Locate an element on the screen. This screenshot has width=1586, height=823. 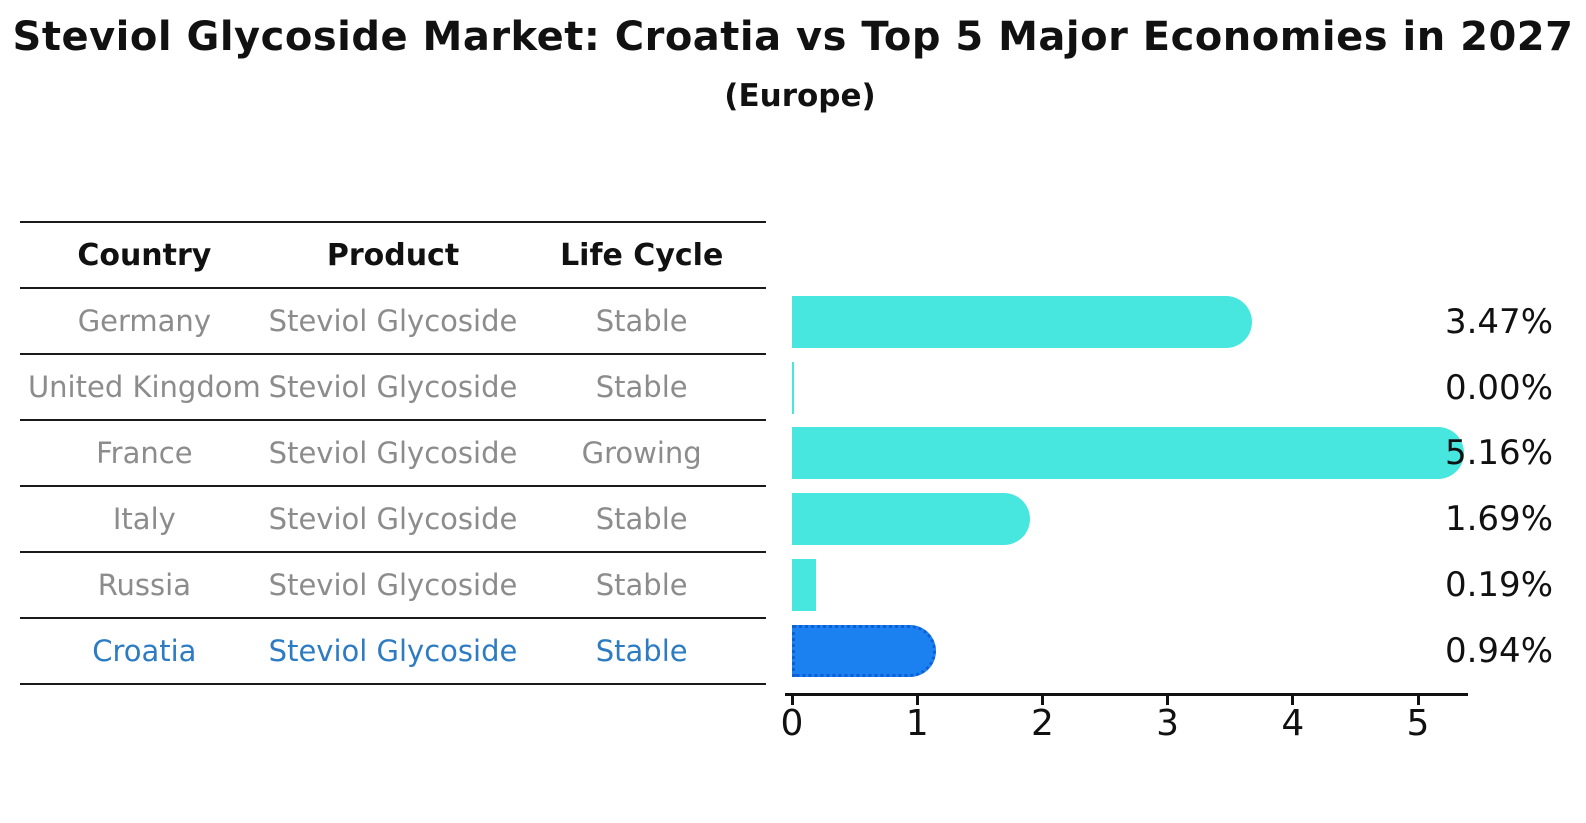
table-row-italy: Italy Steviol Glycoside Stable is located at coordinates (393, 520).